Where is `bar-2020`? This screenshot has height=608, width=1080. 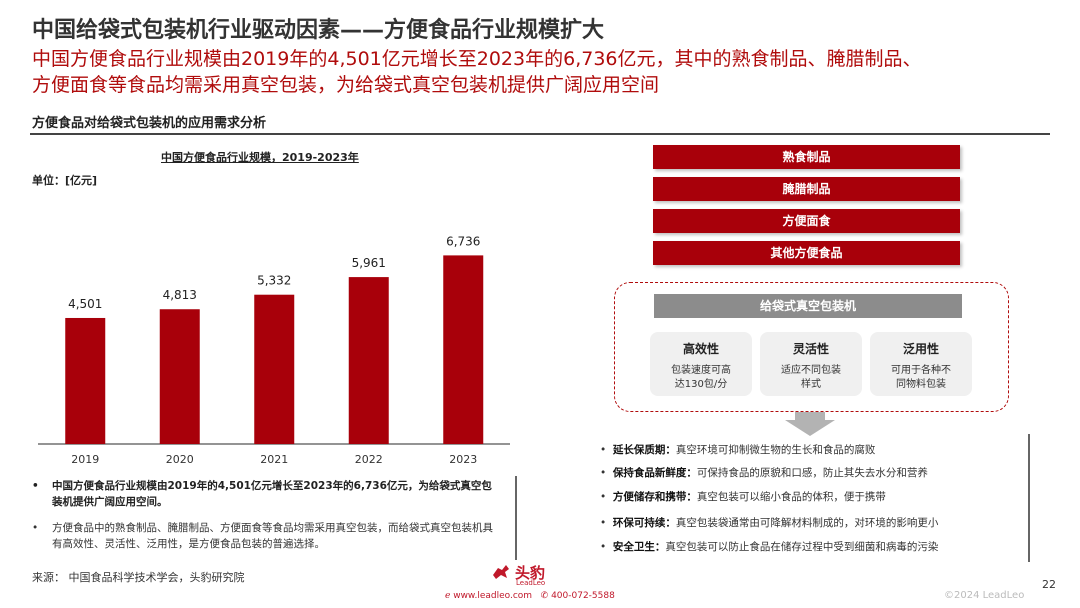
bar-2020 is located at coordinates (179, 376).